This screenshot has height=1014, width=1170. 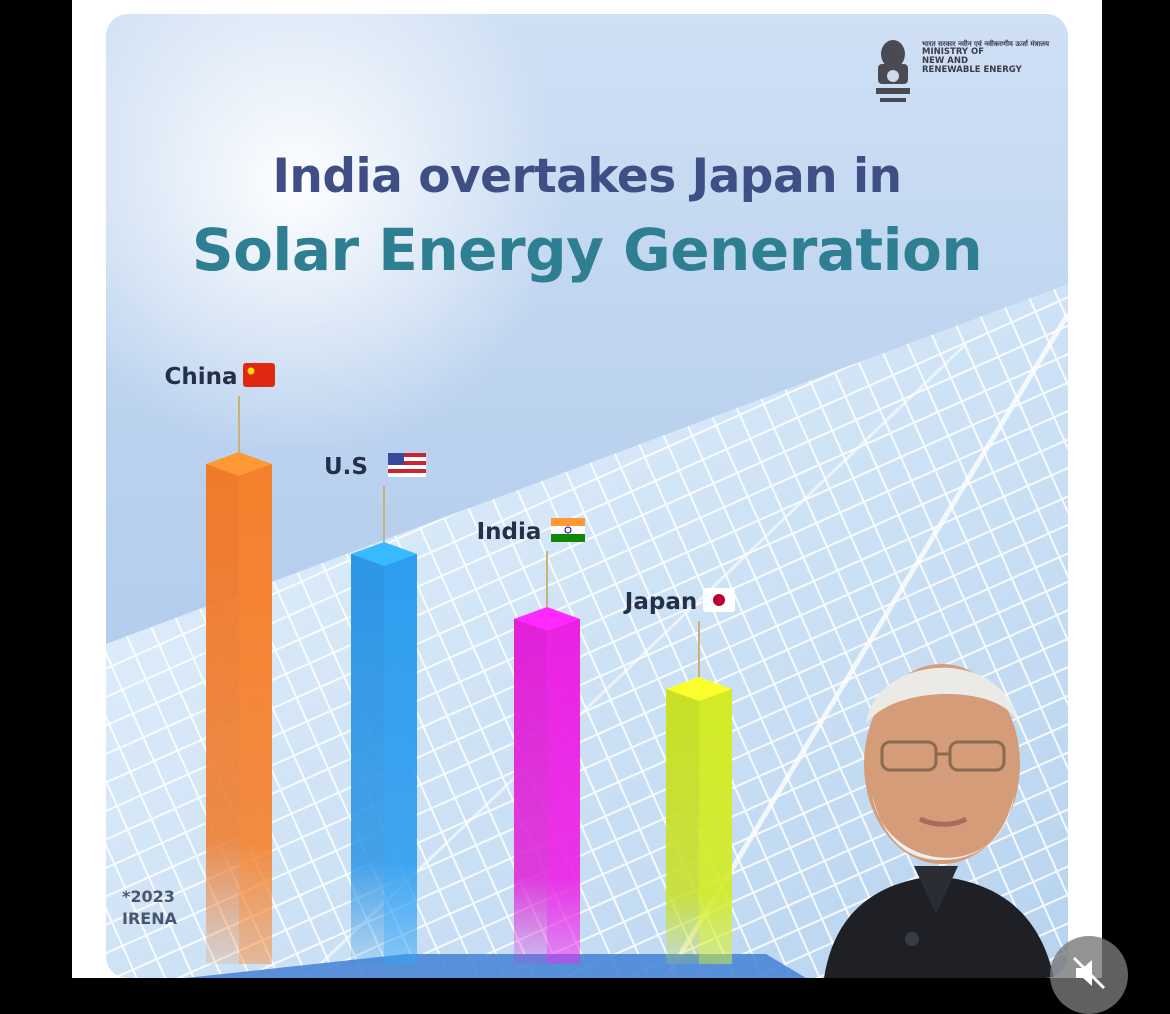 I want to click on person-photo, so click(x=939, y=821).